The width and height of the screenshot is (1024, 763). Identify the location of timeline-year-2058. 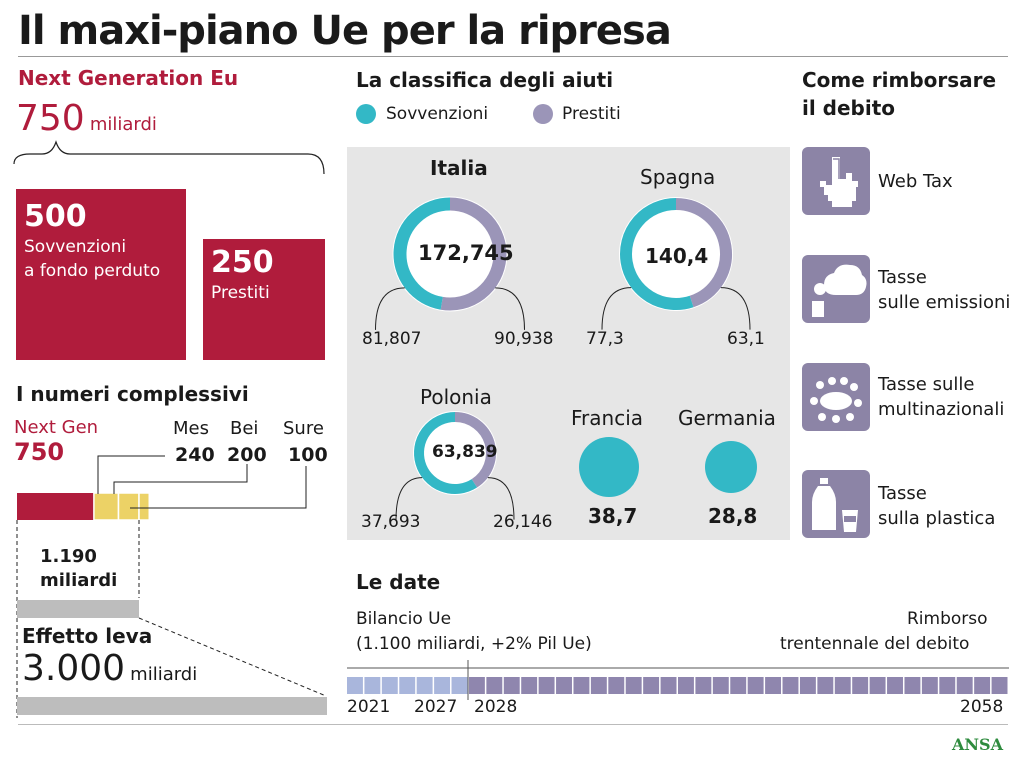
(999, 685).